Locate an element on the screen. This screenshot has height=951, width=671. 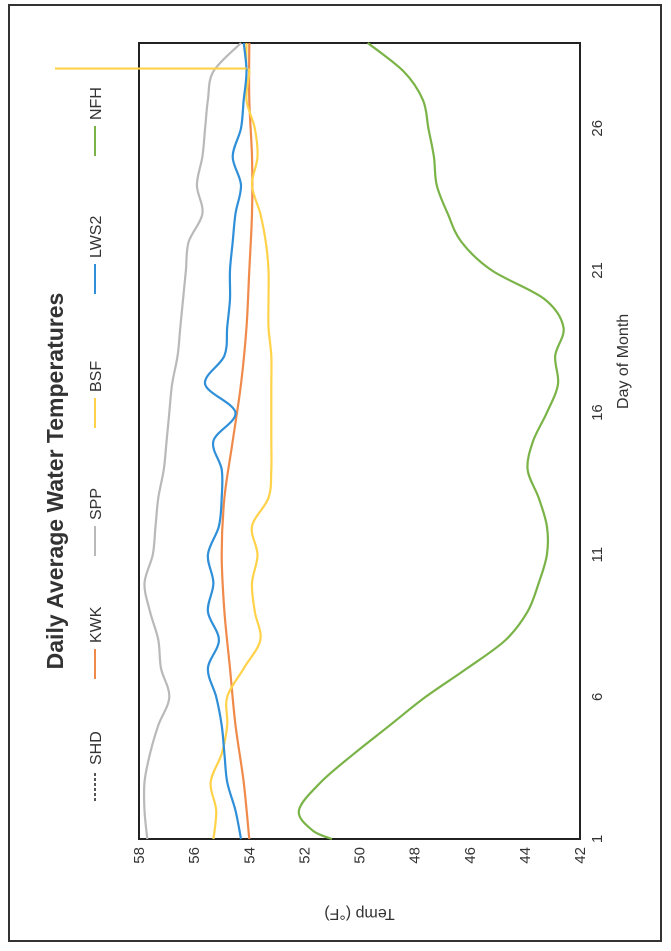
y-tick-label: 48 is located at coordinates (415, 855).